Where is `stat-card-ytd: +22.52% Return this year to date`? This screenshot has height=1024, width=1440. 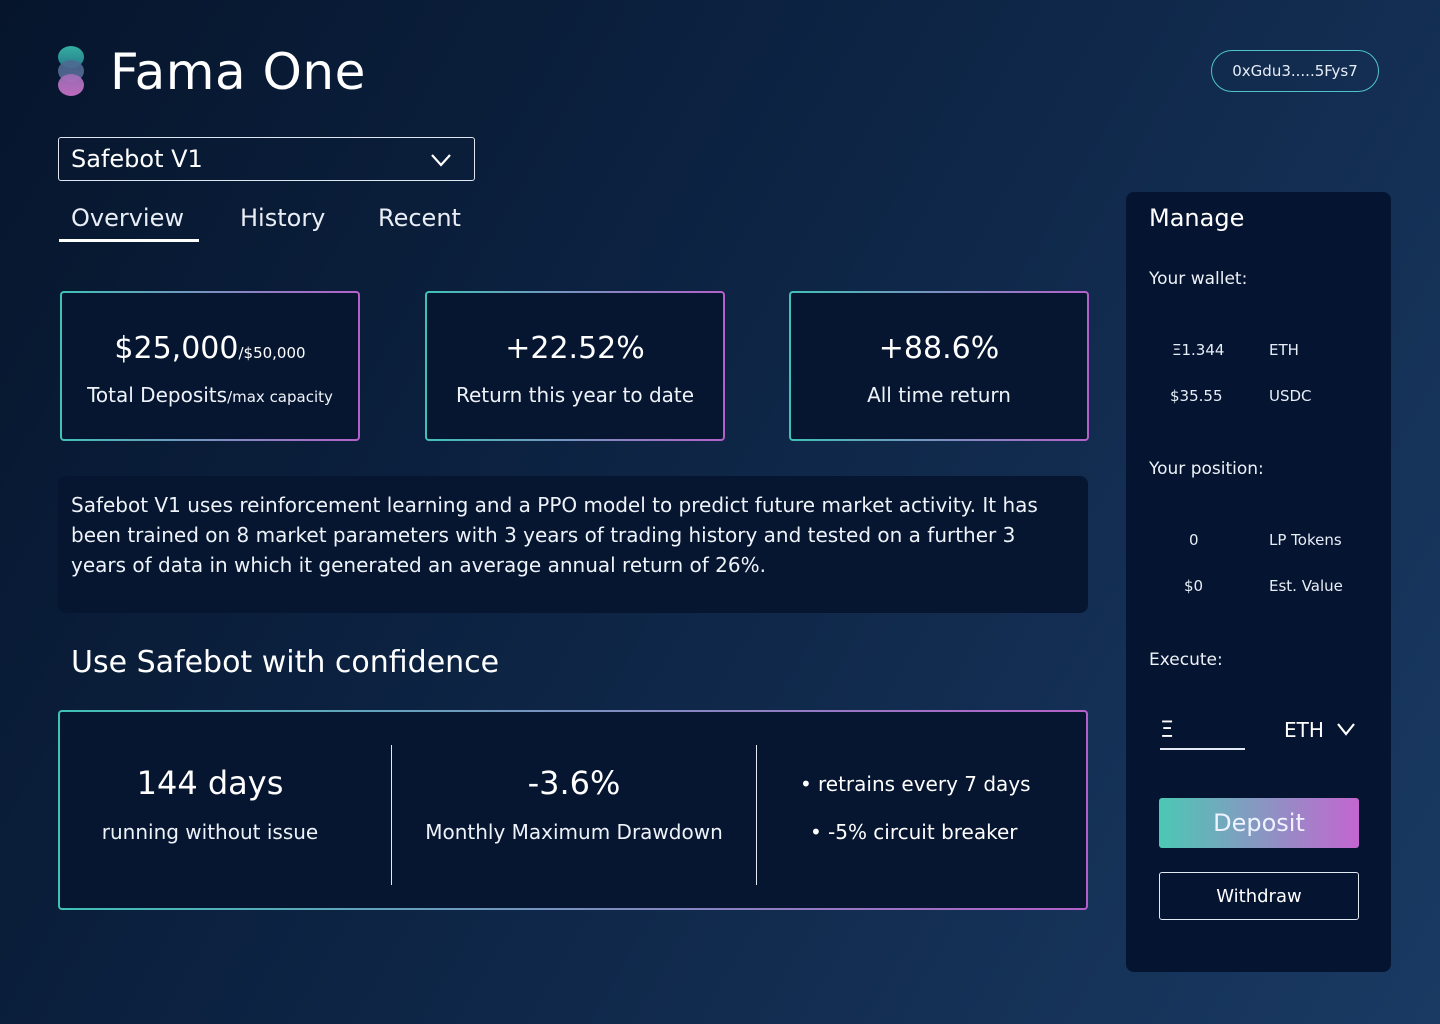 stat-card-ytd: +22.52% Return this year to date is located at coordinates (575, 366).